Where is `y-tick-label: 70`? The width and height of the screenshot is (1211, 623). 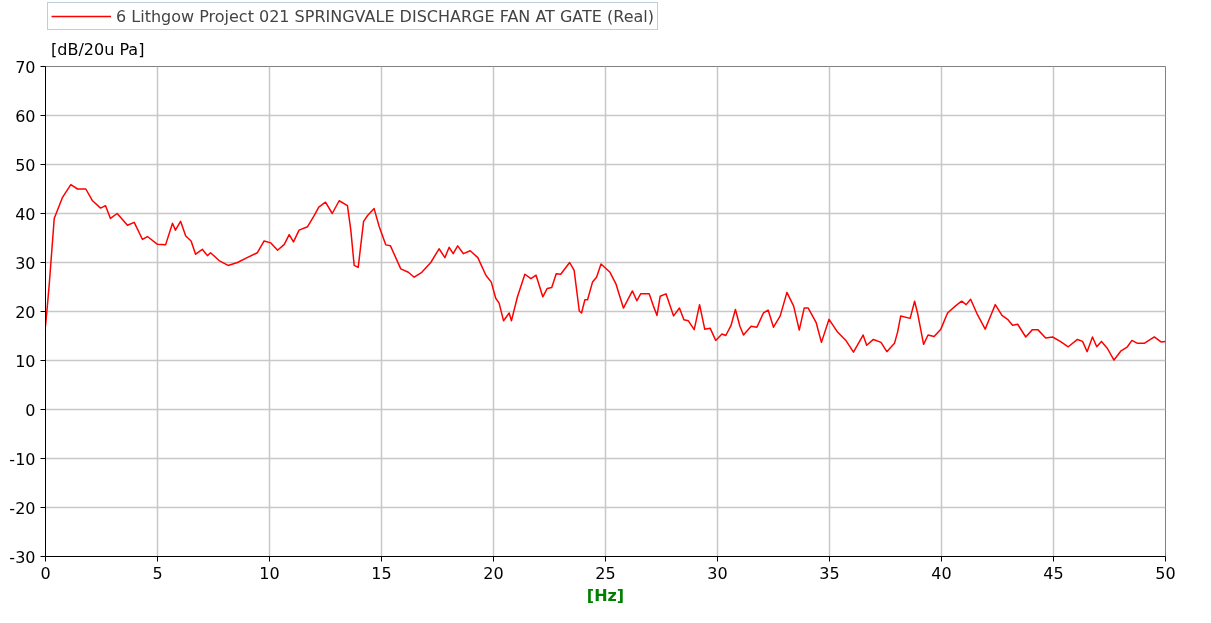
y-tick-label: 70 is located at coordinates (25, 67).